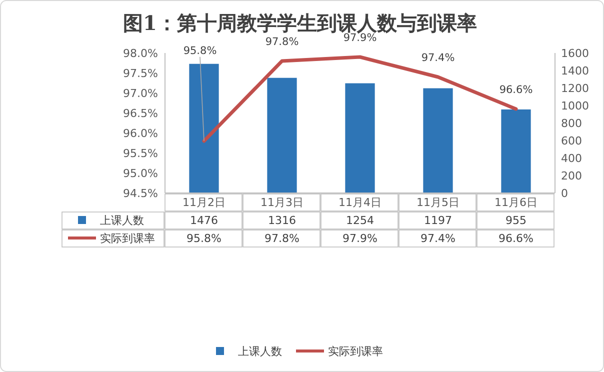 The image size is (604, 372). I want to click on text: 实际到课率, so click(355, 351).